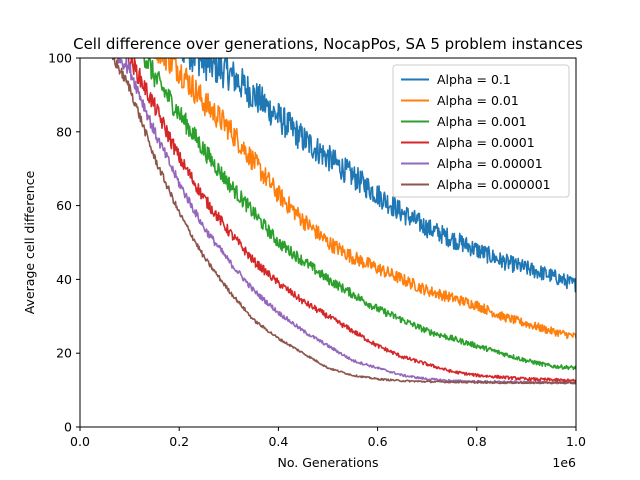  I want to click on legend-label: Alpha = 0.0001, so click(486, 142).